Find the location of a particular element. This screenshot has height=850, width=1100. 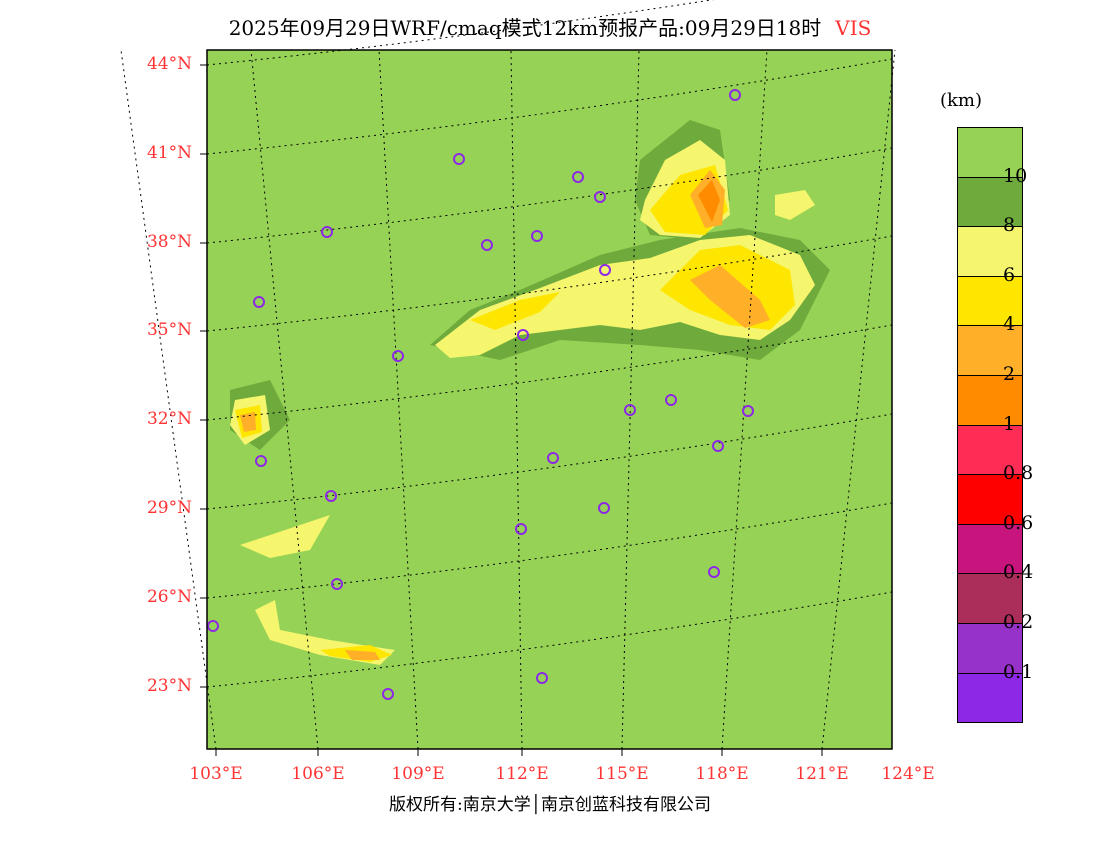

lon-label: 112°E is located at coordinates (522, 774).